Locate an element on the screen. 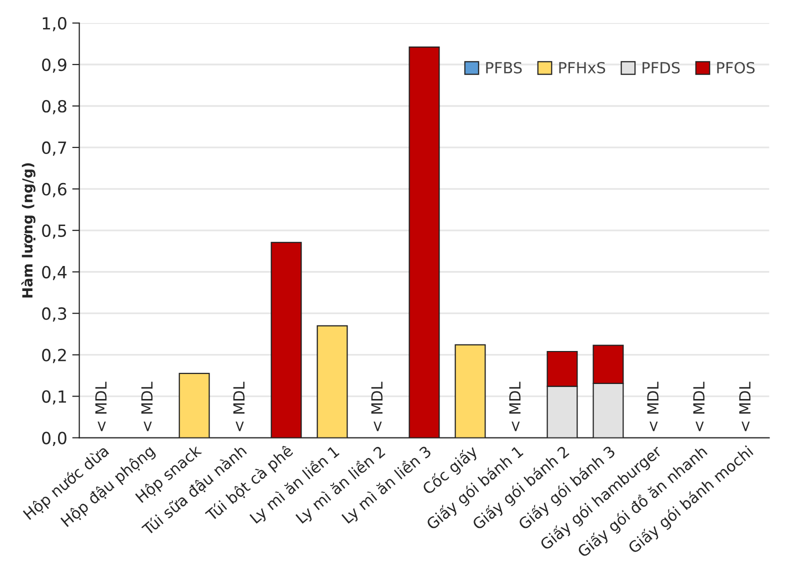 This screenshot has height=576, width=793. y-tick-label: 0,2 is located at coordinates (54, 356).